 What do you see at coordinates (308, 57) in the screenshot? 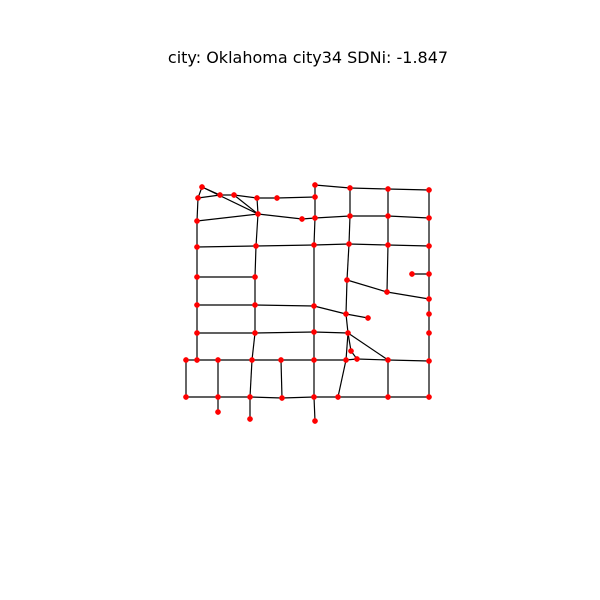
I see `figure-title: city: Oklahoma city34 SDNi: -1.847` at bounding box center [308, 57].